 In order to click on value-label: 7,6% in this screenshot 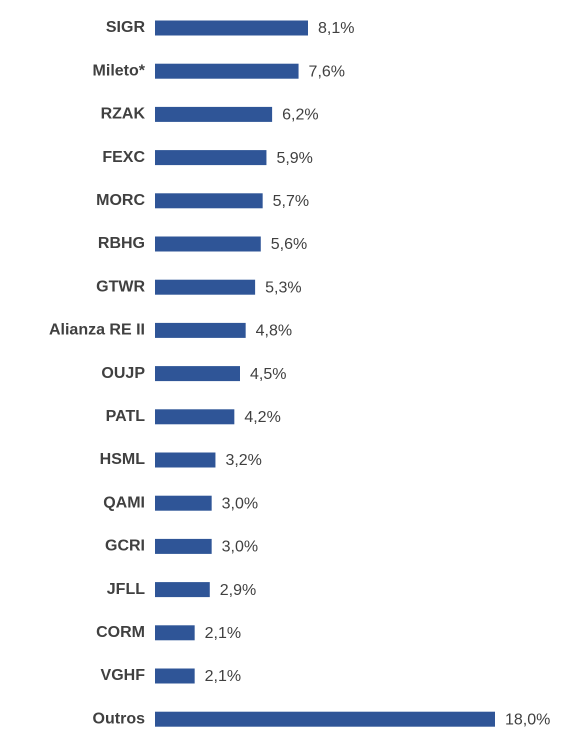, I will do `click(327, 71)`.